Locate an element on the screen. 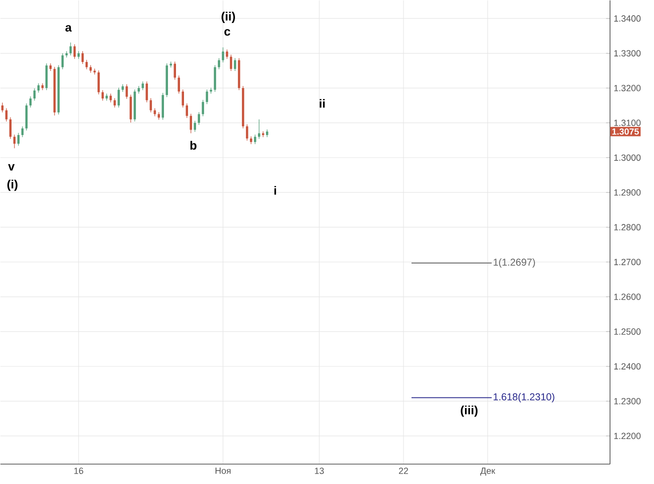 The width and height of the screenshot is (654, 484). annotation: (i) is located at coordinates (12, 185).